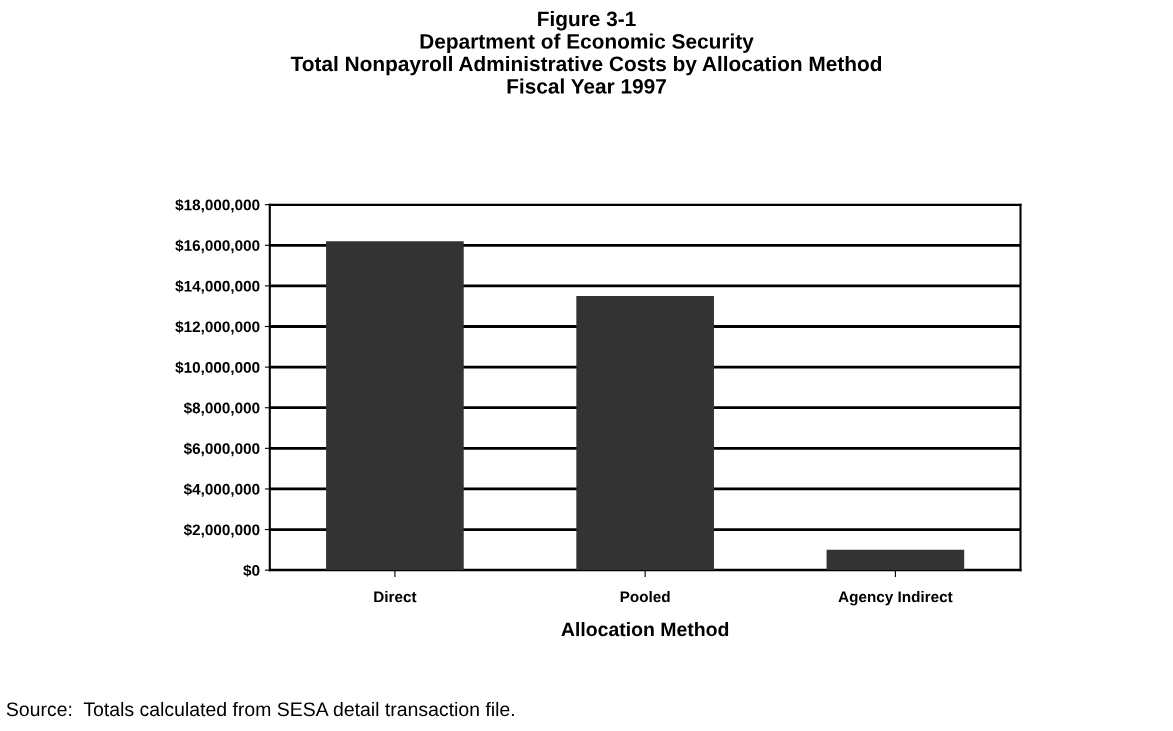  What do you see at coordinates (645, 597) in the screenshot?
I see `x-tick-label: Pooled` at bounding box center [645, 597].